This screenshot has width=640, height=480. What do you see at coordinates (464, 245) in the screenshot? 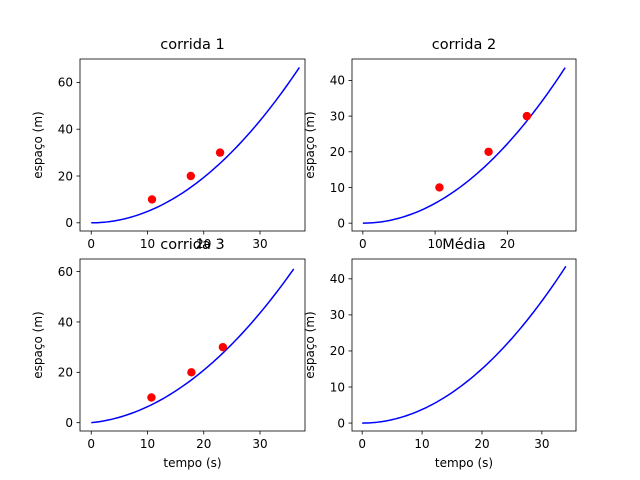
I see `subplot-title: Média` at bounding box center [464, 245].